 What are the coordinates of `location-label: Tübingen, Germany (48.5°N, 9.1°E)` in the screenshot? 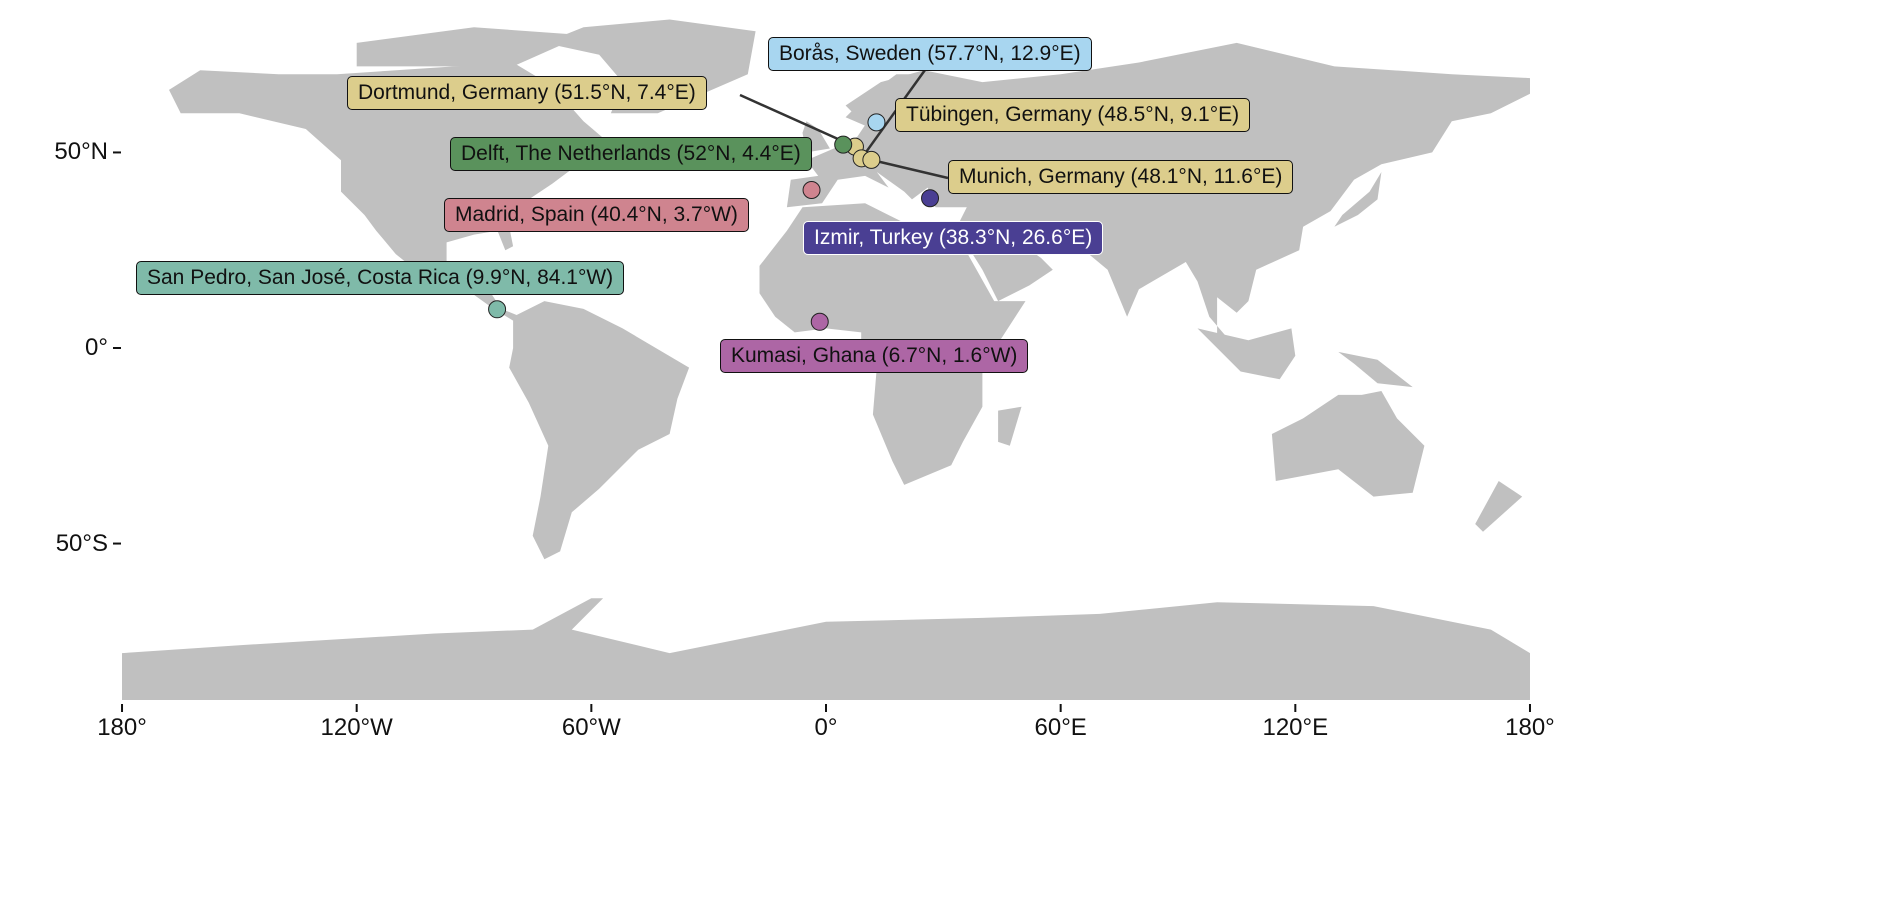 It's located at (1073, 115).